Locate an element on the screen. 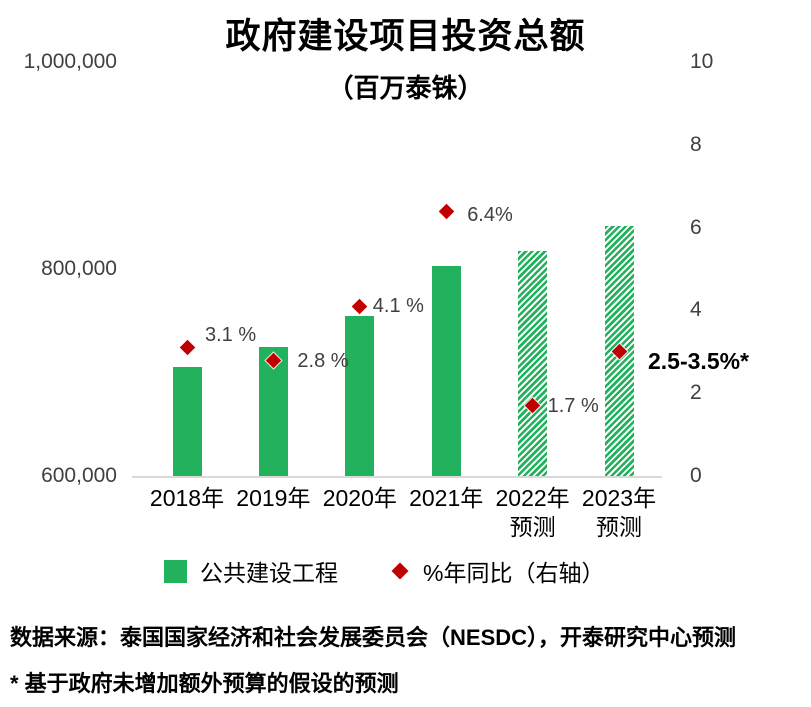  x-label-year: 2018年 is located at coordinates (187, 498).